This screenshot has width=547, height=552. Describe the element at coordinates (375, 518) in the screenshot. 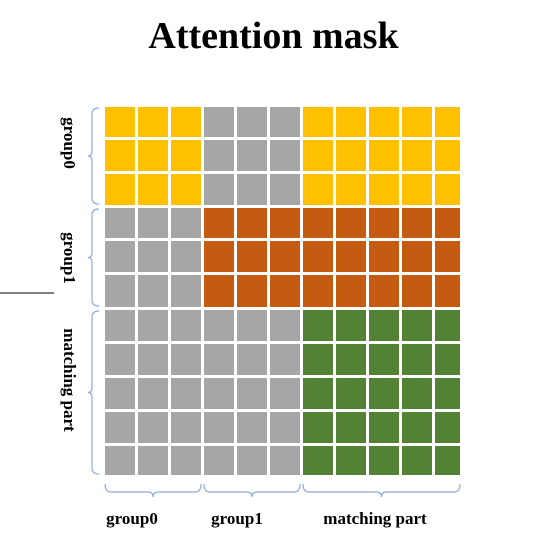

I see `column-label-matching-part: matching part` at that location.